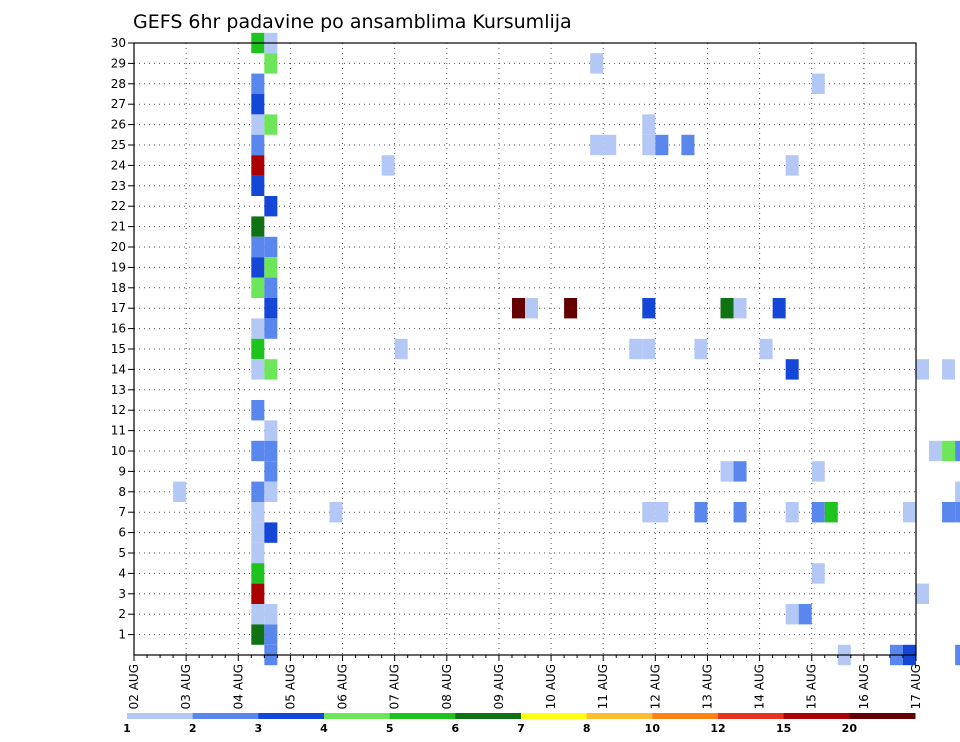 The width and height of the screenshot is (960, 742). Describe the element at coordinates (122, 553) in the screenshot. I see `y-tick-label: 5` at that location.